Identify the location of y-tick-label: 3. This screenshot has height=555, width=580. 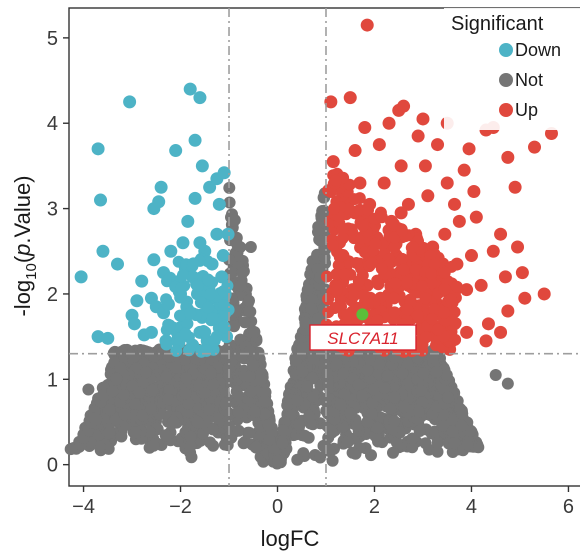
(52, 210).